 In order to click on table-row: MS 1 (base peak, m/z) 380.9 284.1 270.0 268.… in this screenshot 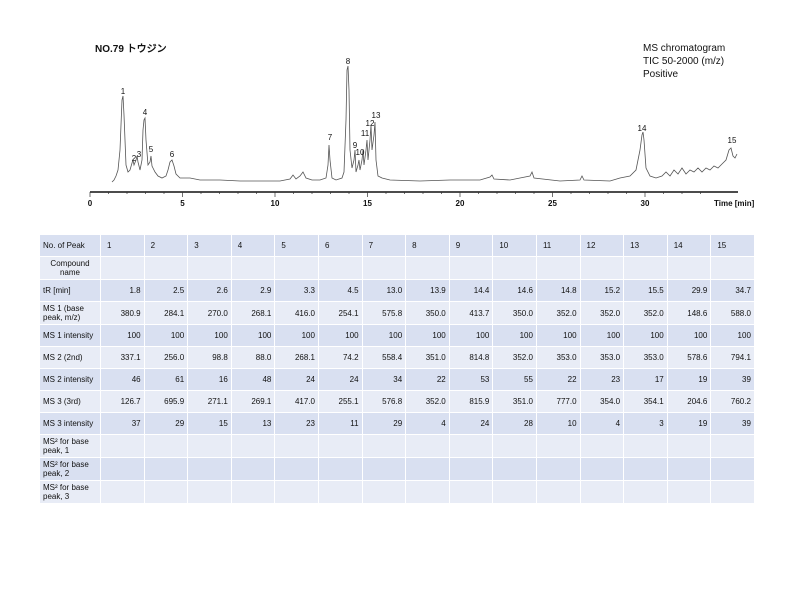, I will do `click(397, 313)`.